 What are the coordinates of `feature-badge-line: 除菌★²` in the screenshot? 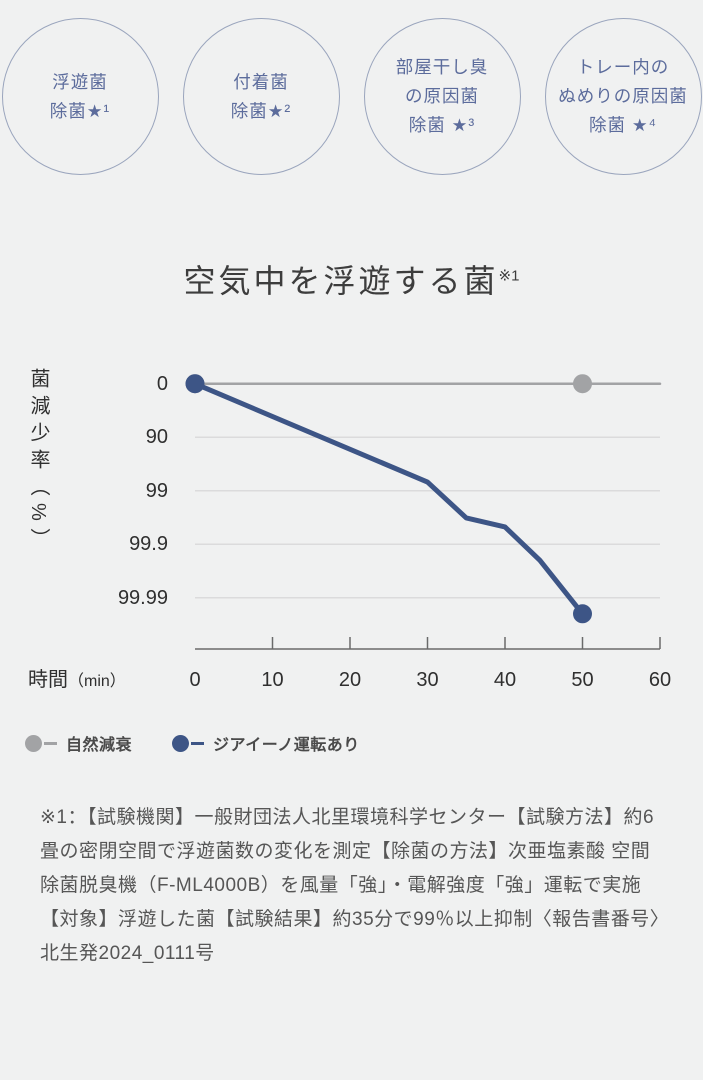 It's located at (261, 110).